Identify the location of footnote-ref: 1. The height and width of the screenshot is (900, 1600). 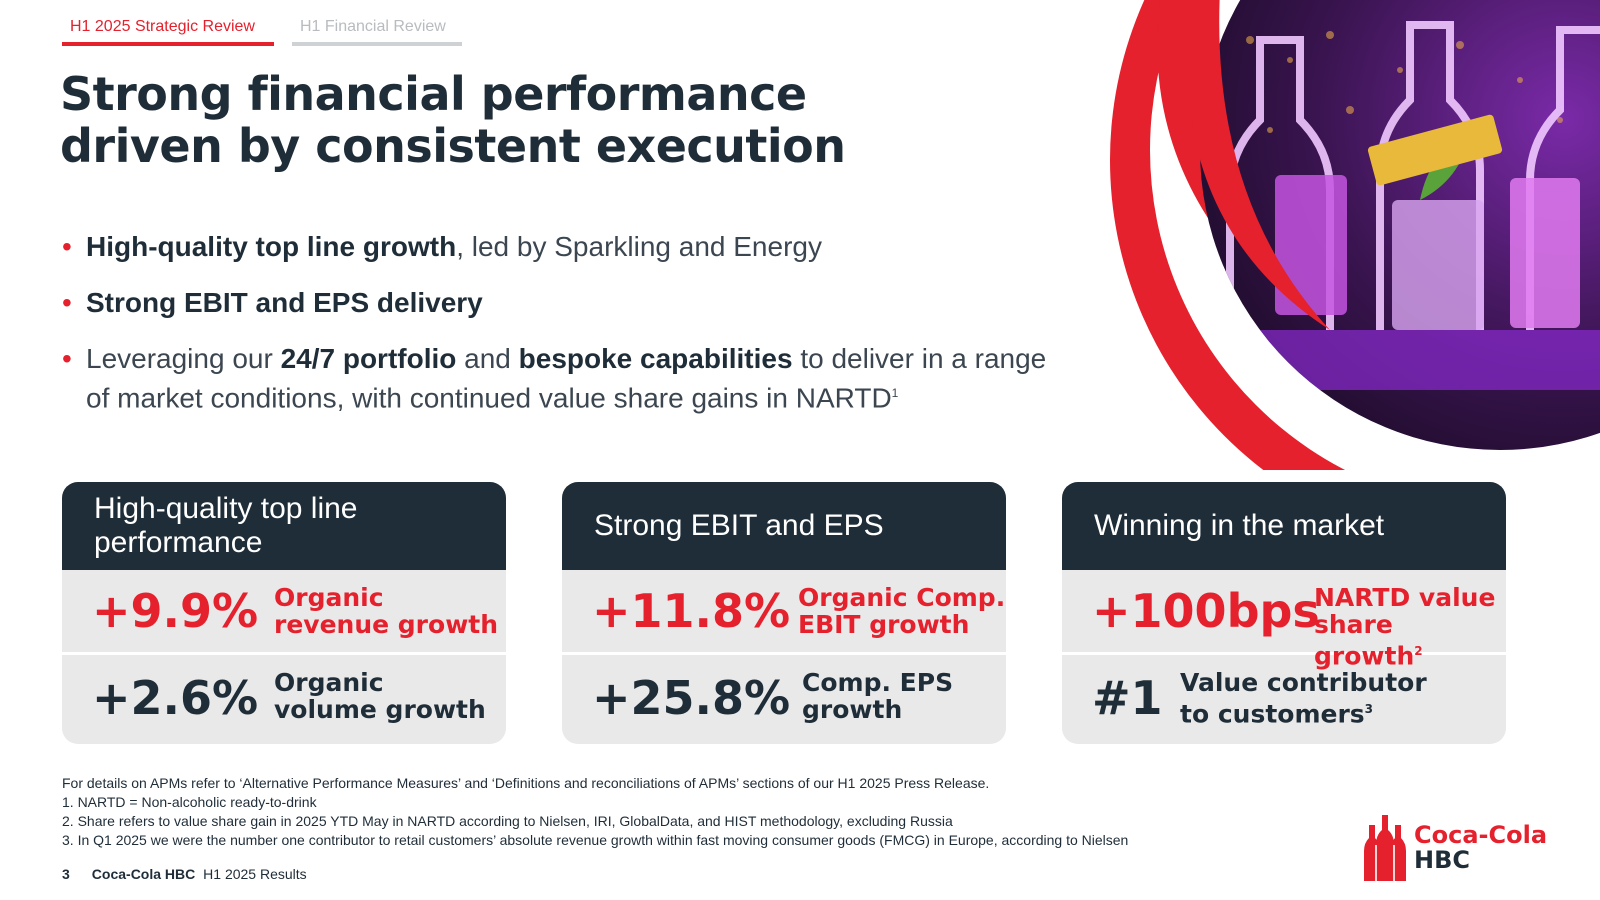
(895, 393).